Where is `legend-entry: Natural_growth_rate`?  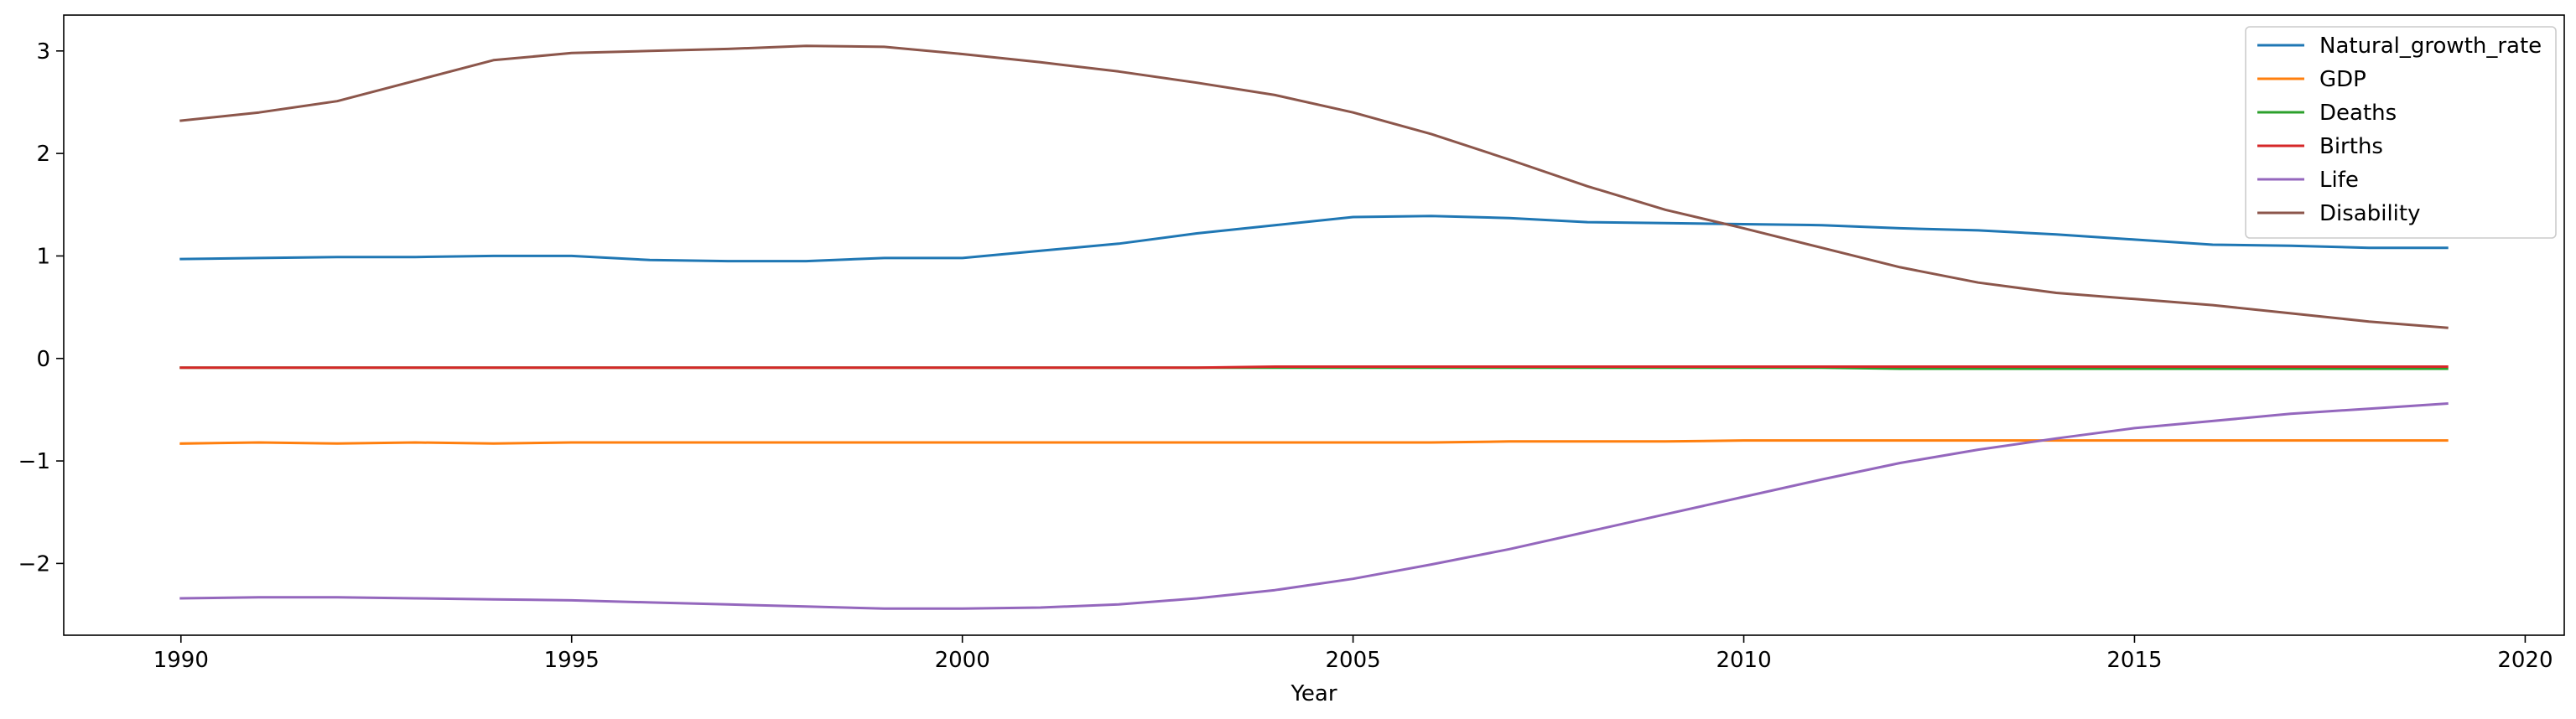
legend-entry: Natural_growth_rate is located at coordinates (2430, 46).